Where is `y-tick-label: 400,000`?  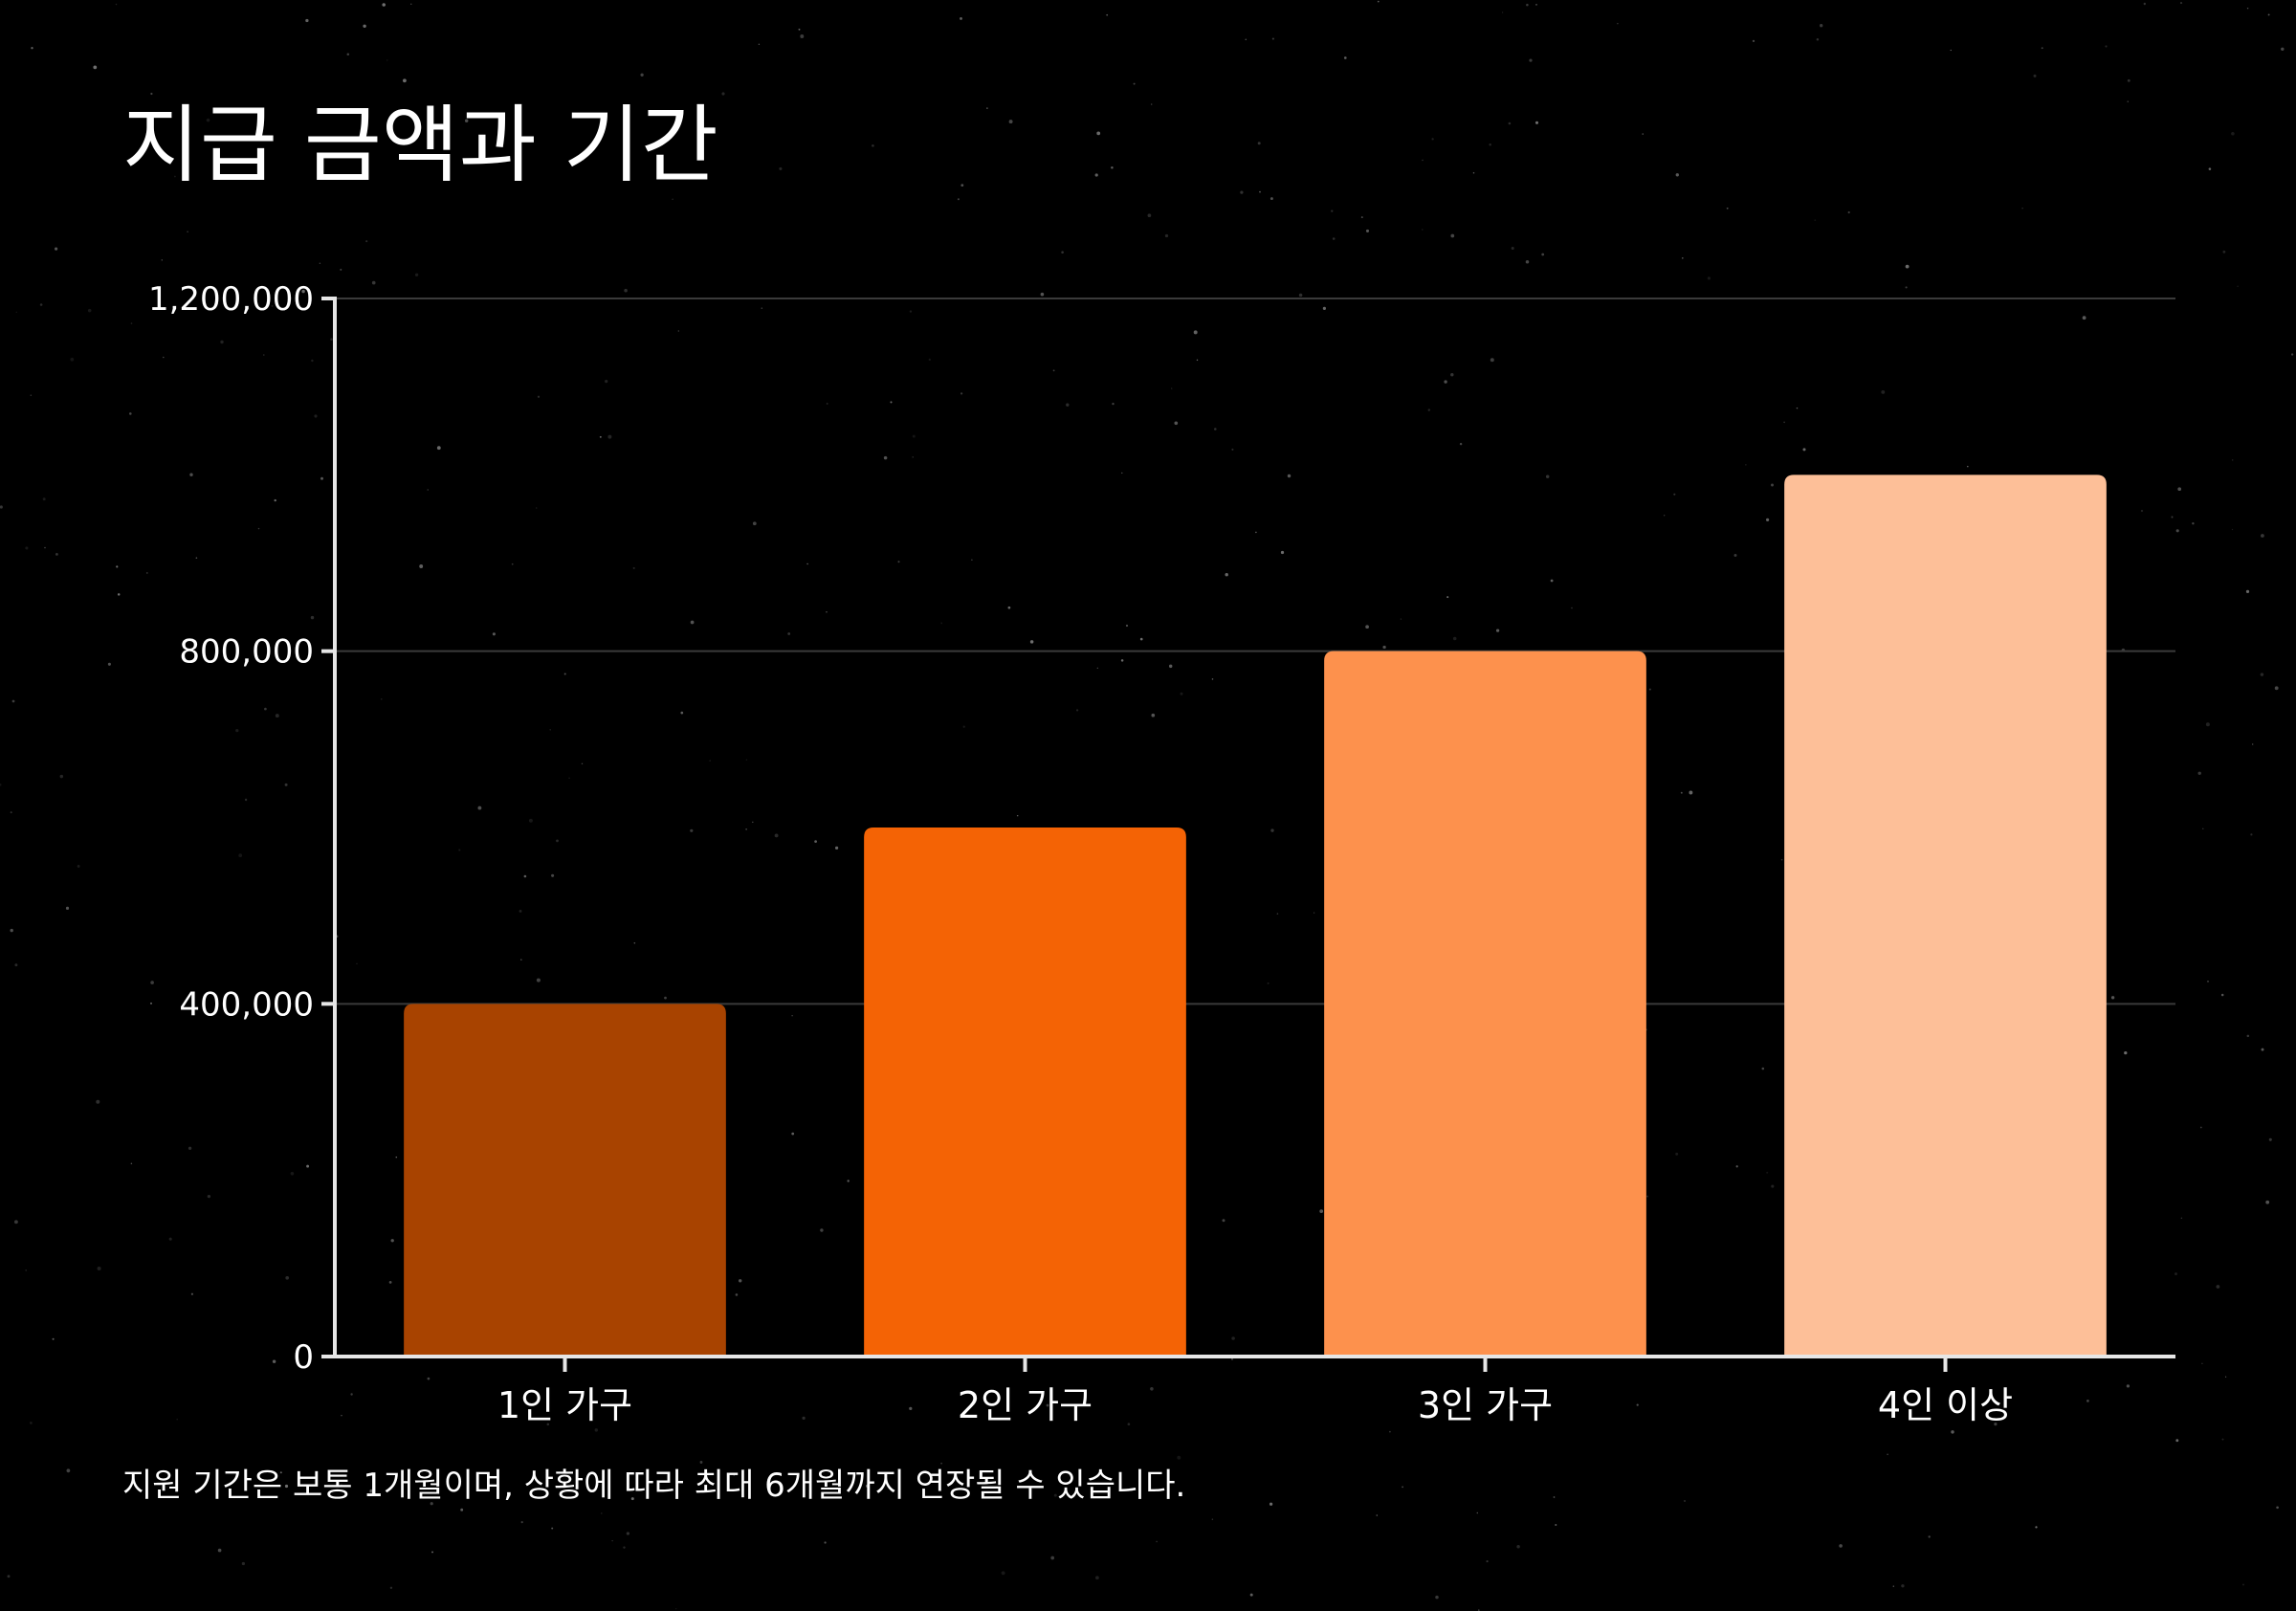 y-tick-label: 400,000 is located at coordinates (246, 1004).